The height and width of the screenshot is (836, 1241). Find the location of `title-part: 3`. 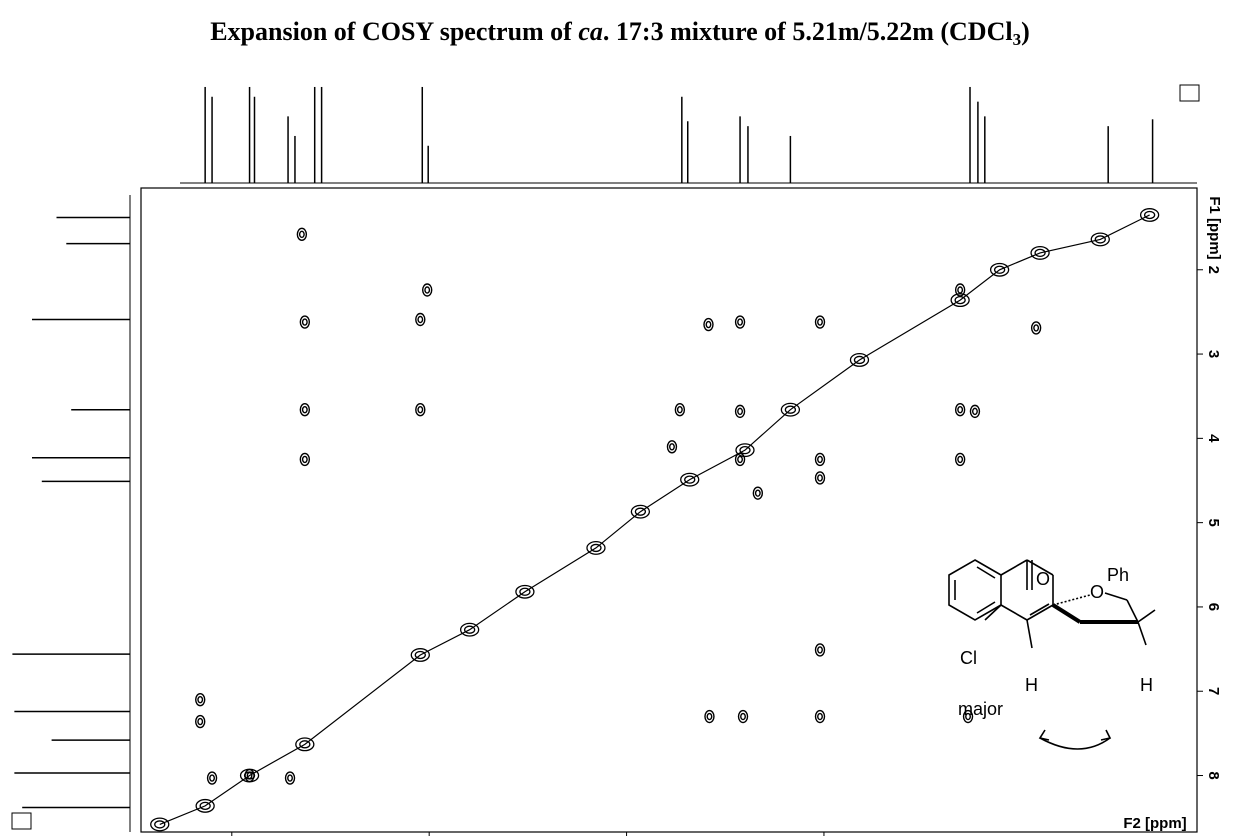

title-part: 3 is located at coordinates (1017, 39).